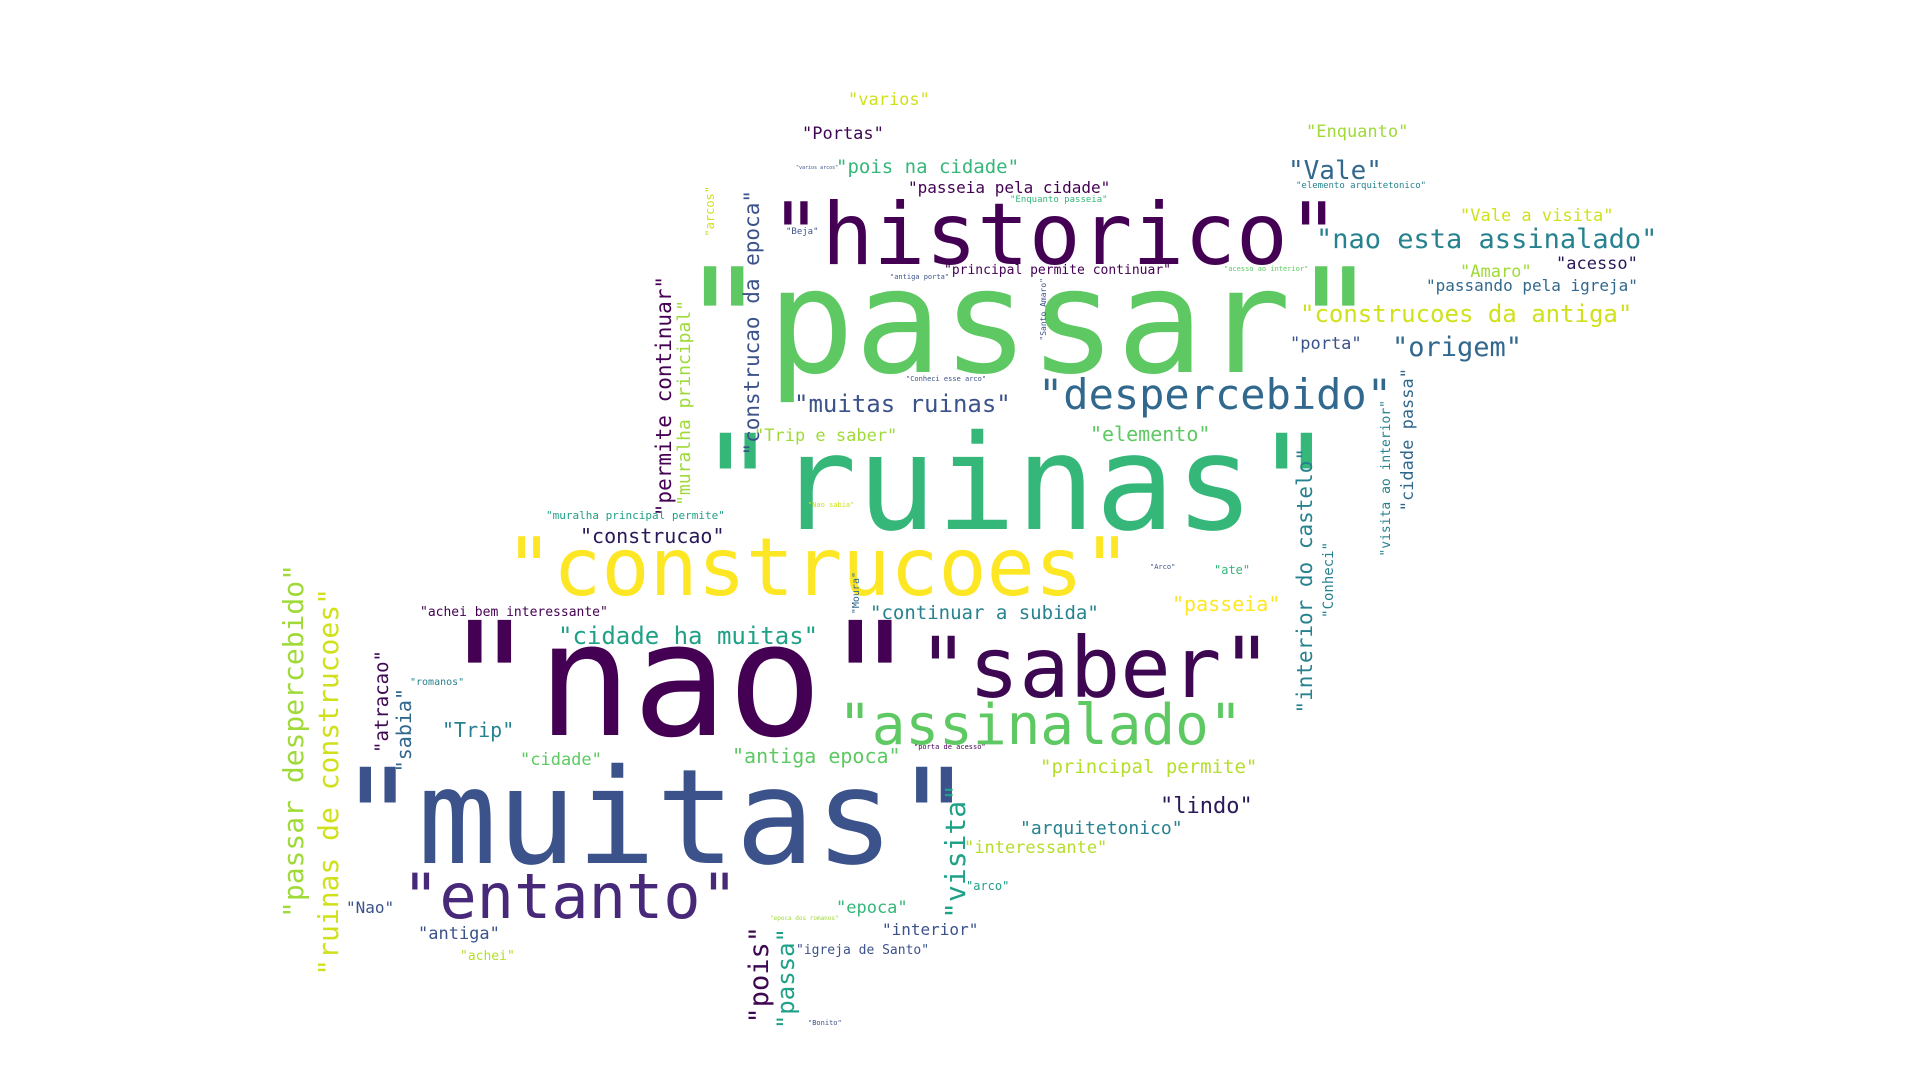 The image size is (1920, 1080). Describe the element at coordinates (1226, 604) in the screenshot. I see `word-passeia: "passeia"` at that location.